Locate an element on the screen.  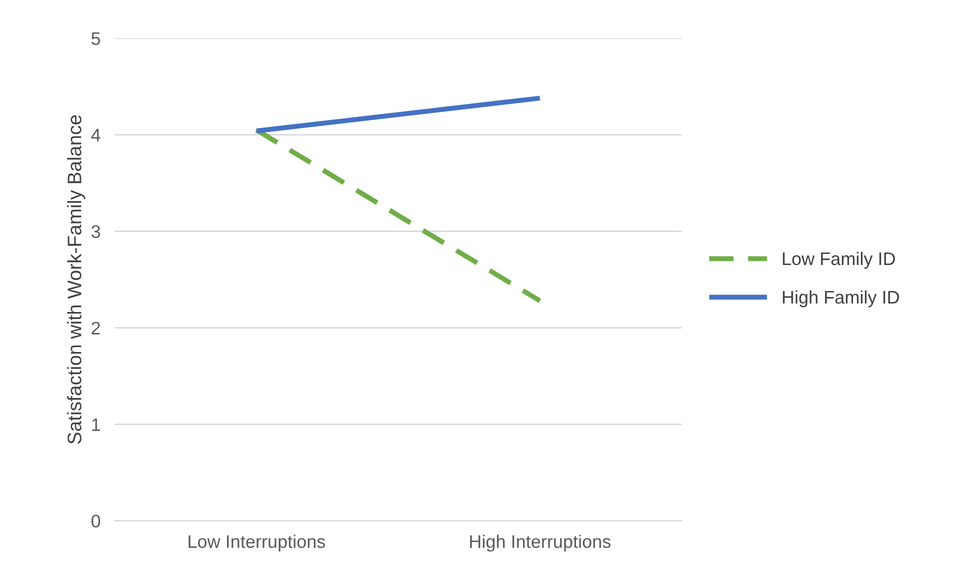
y-tick-label: 4 is located at coordinates (95, 135).